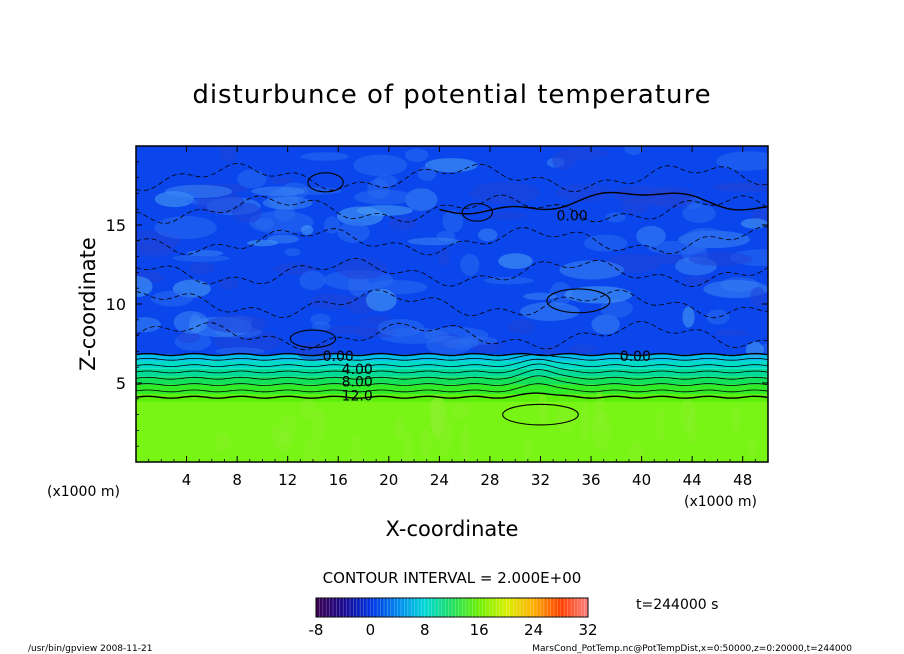 The height and width of the screenshot is (654, 904). I want to click on colorbar: -8 0 8 16 24 32, so click(453, 618).